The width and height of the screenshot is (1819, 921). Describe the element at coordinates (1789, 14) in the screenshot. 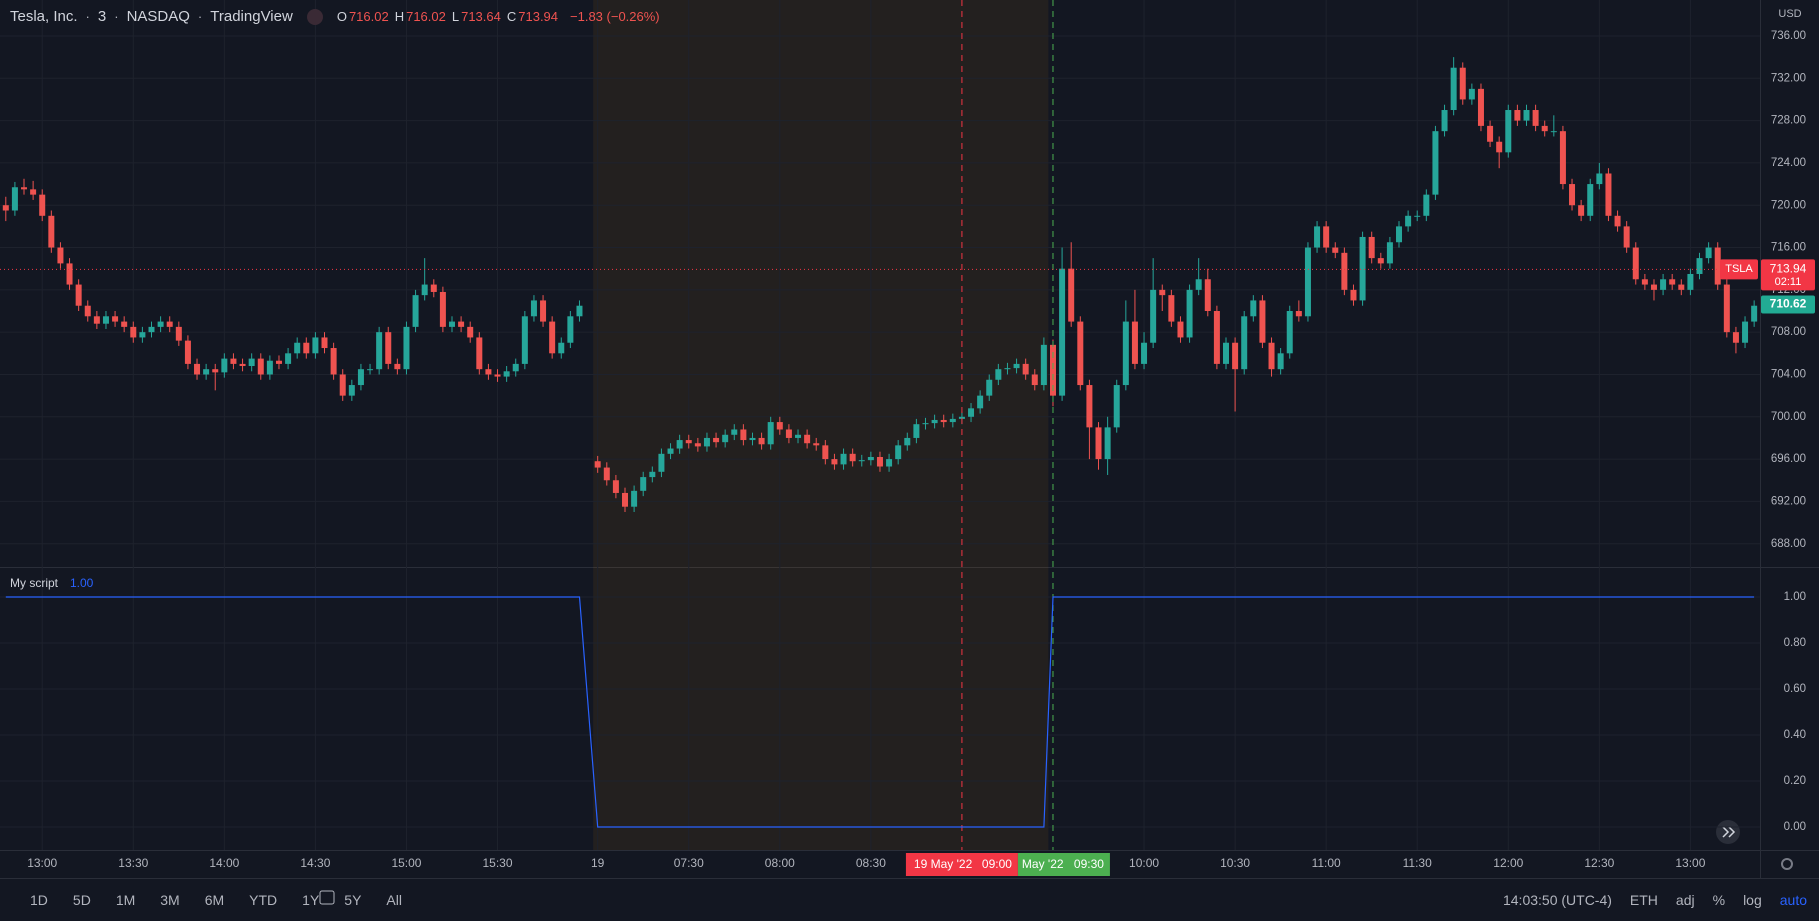

I see `currency: USD` at that location.